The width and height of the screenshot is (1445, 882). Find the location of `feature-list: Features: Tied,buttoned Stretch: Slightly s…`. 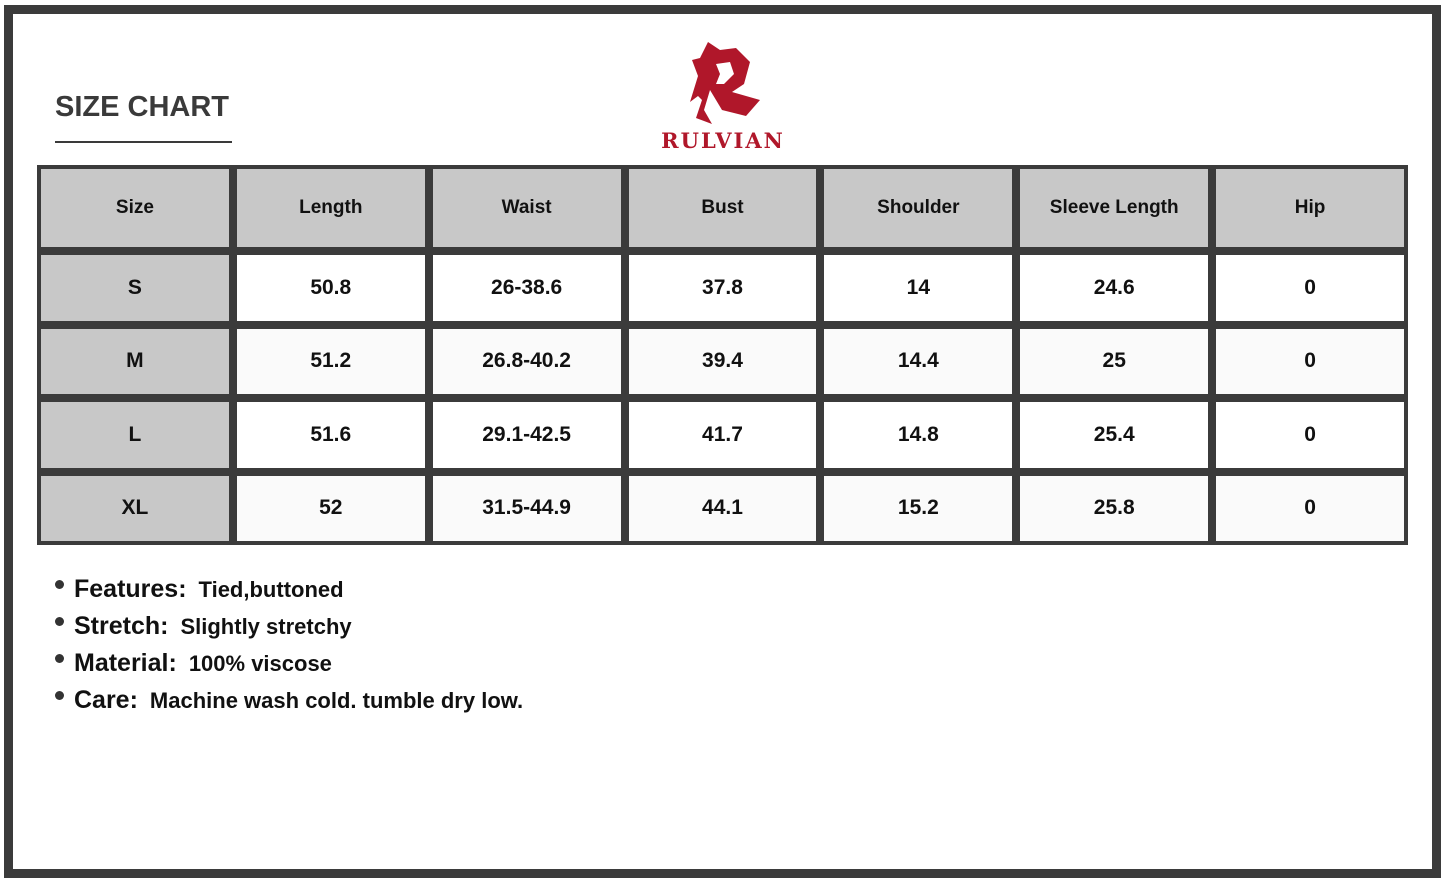

feature-list: Features: Tied,buttoned Stretch: Slightly s… is located at coordinates (289, 649).